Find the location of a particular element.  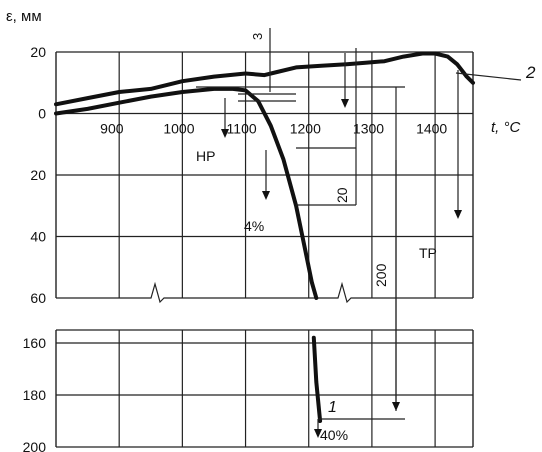

arrow-hp-head is located at coordinates (225, 133).